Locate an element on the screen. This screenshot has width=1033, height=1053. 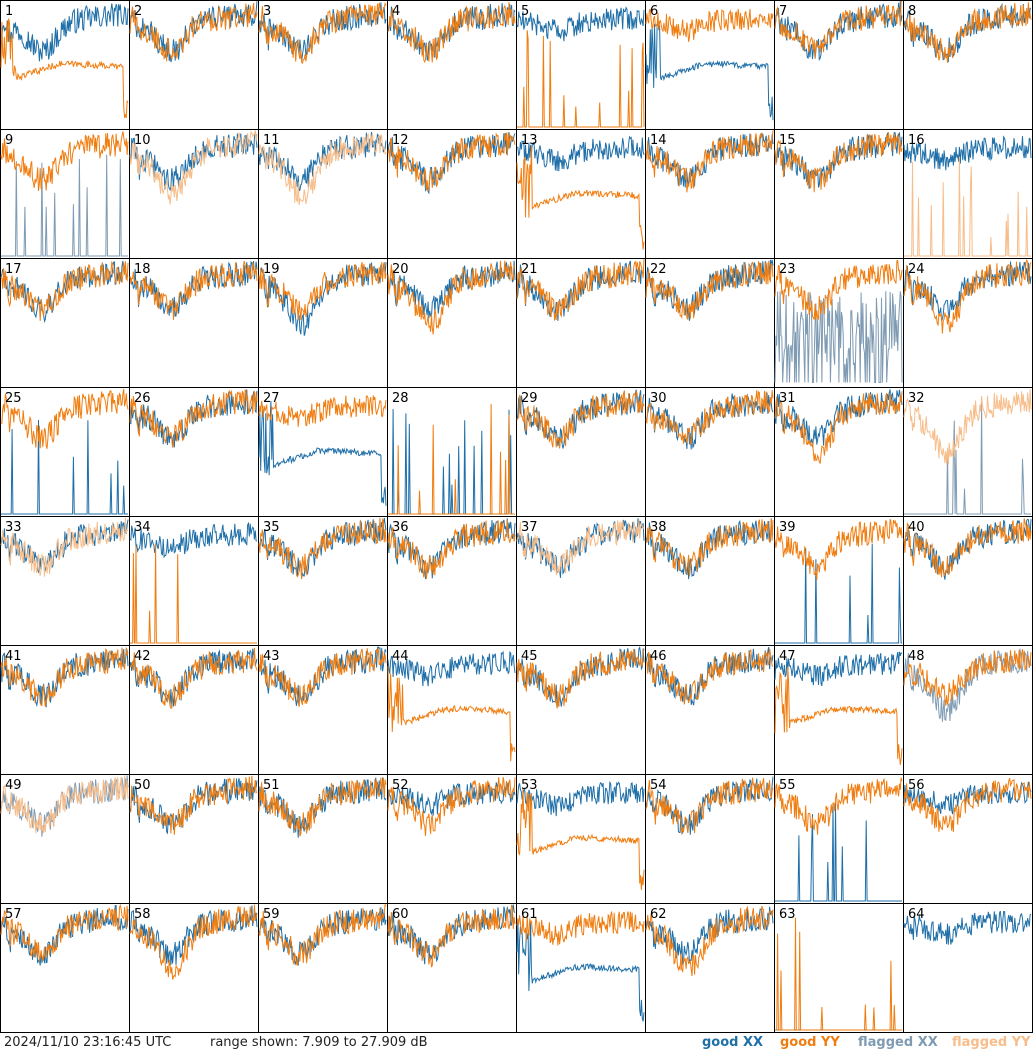
panel-label: 63 is located at coordinates (787, 914).